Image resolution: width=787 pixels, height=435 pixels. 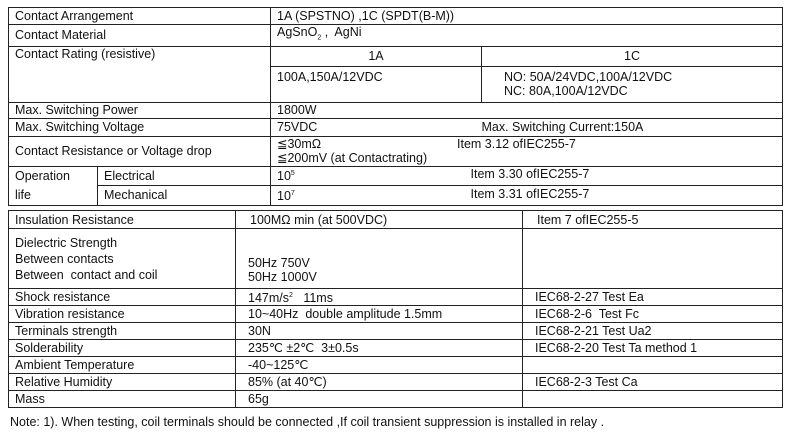 What do you see at coordinates (122, 382) in the screenshot?
I see `label: Relative Humidity` at bounding box center [122, 382].